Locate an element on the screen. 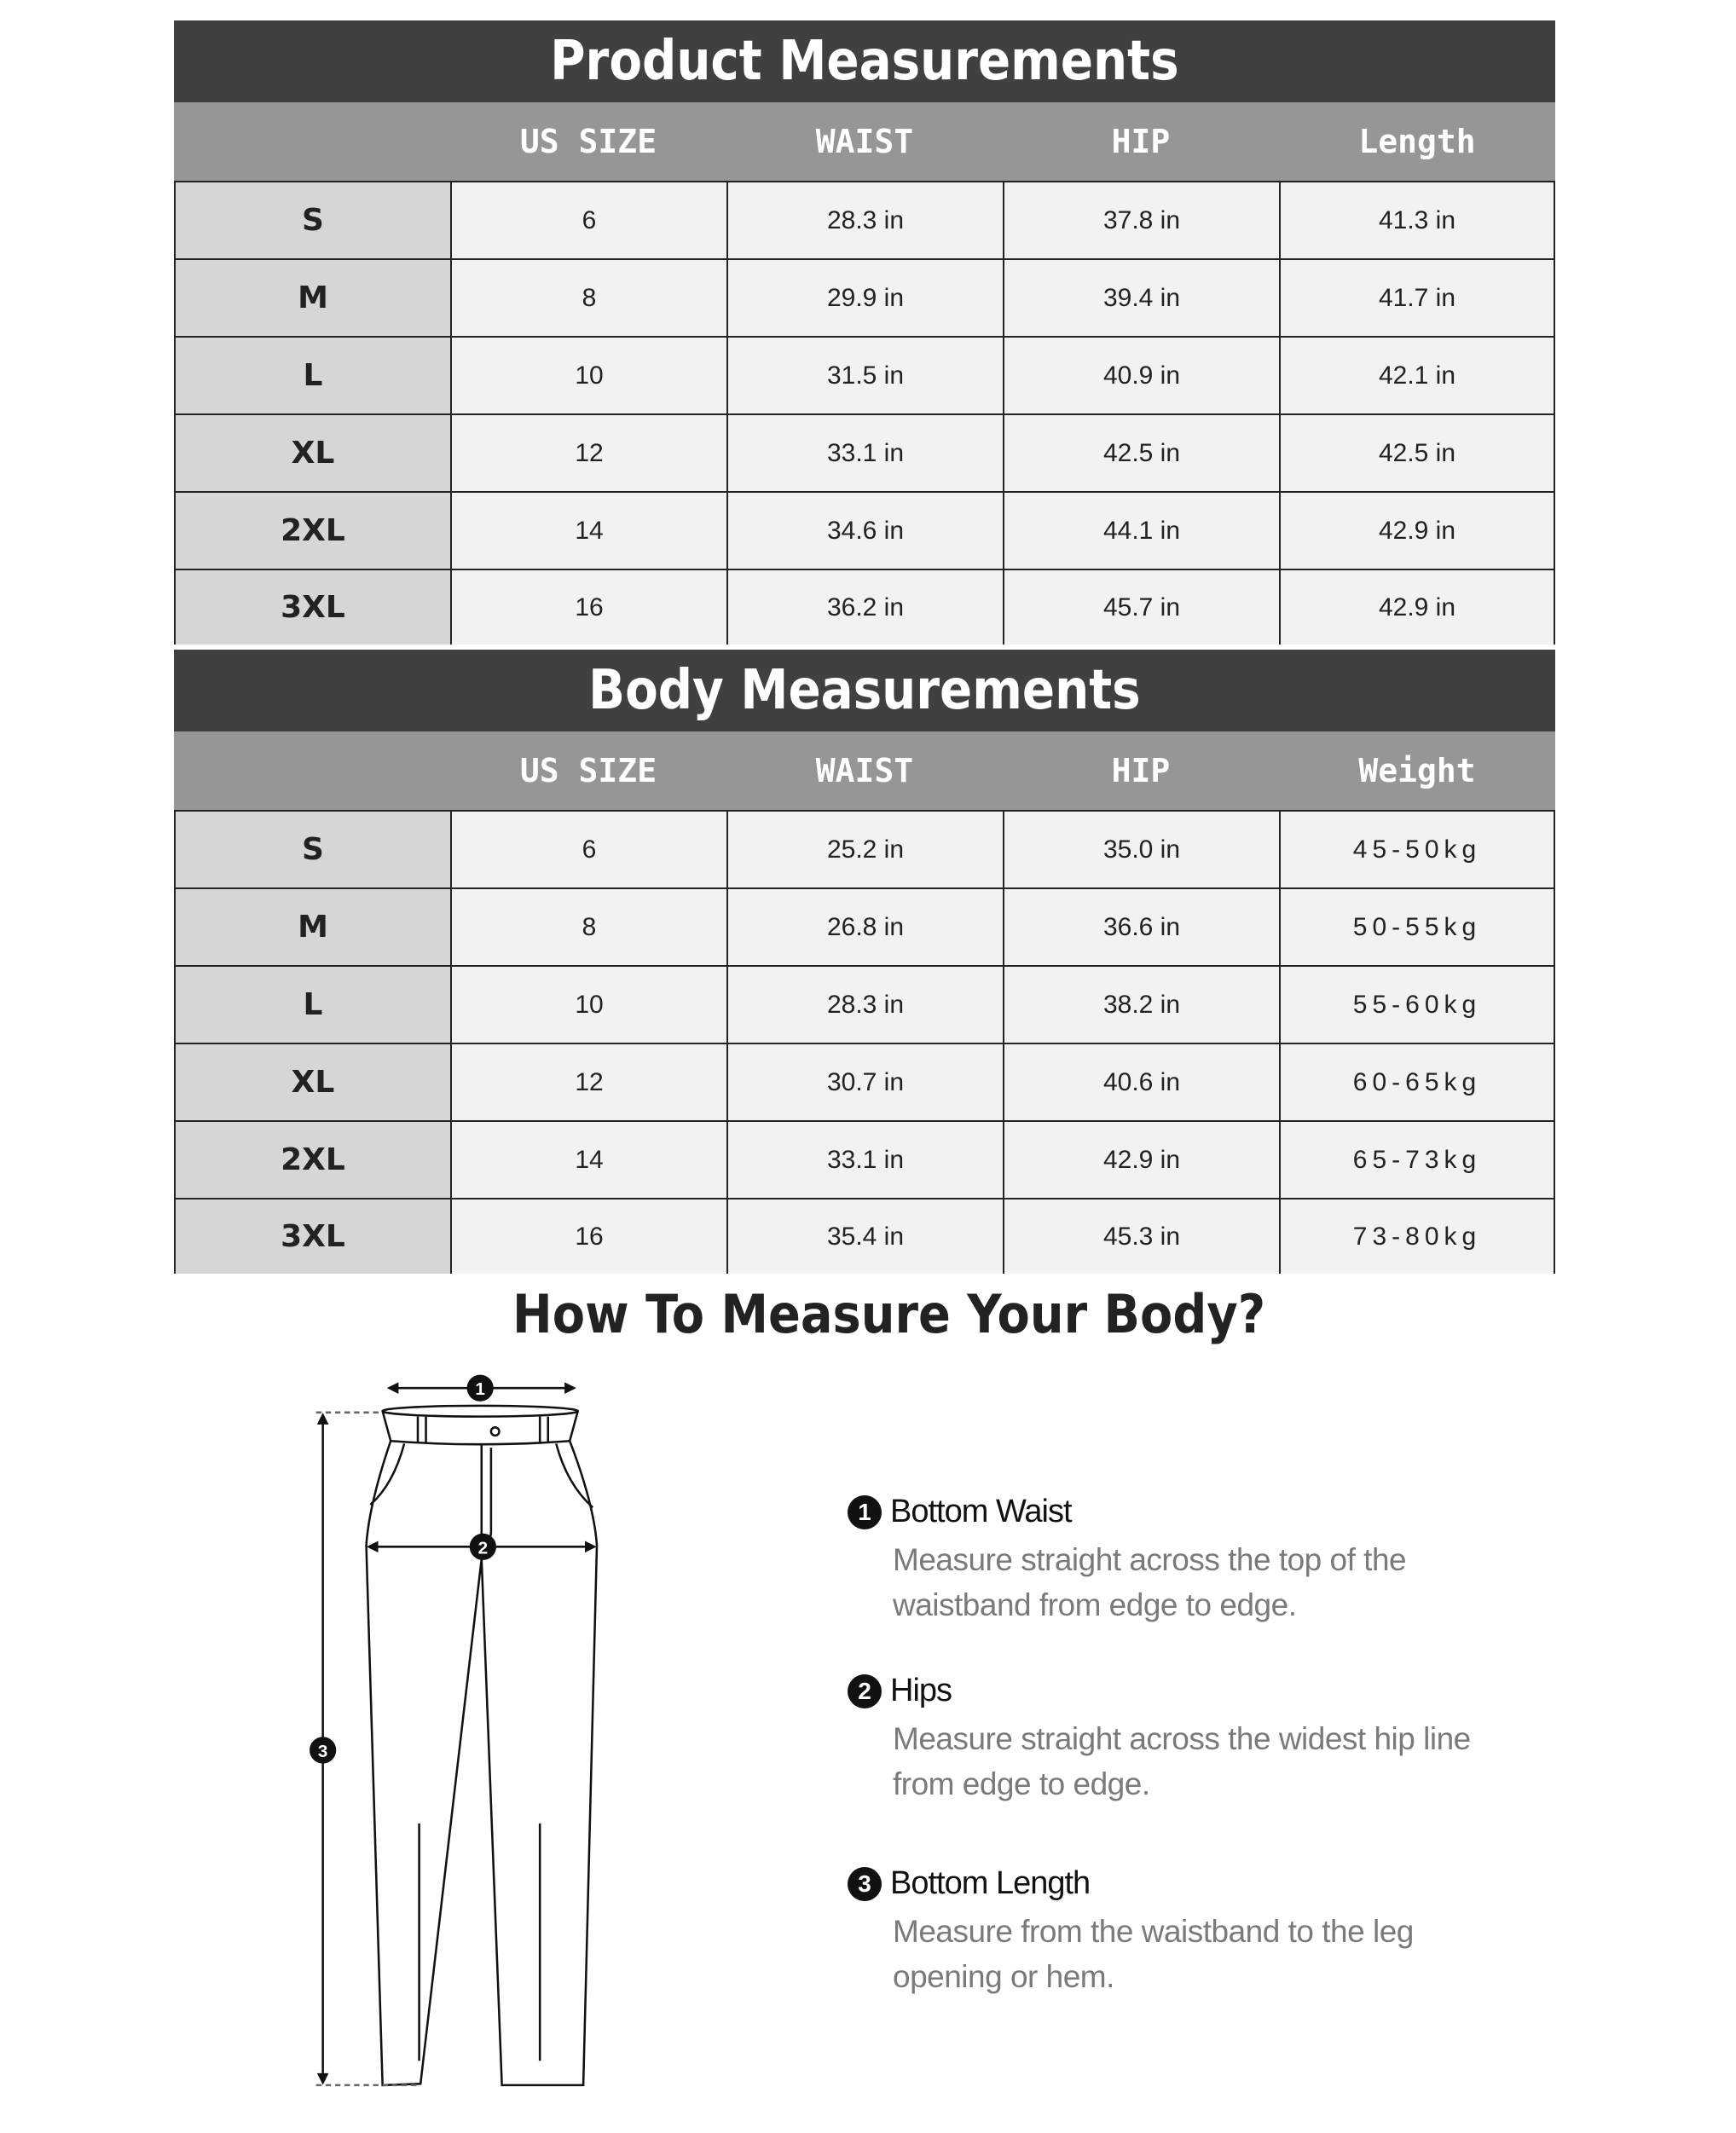 The height and width of the screenshot is (2133, 1736). table-row: S 6 28.3 in 37.8 in 41.3 in is located at coordinates (864, 220).